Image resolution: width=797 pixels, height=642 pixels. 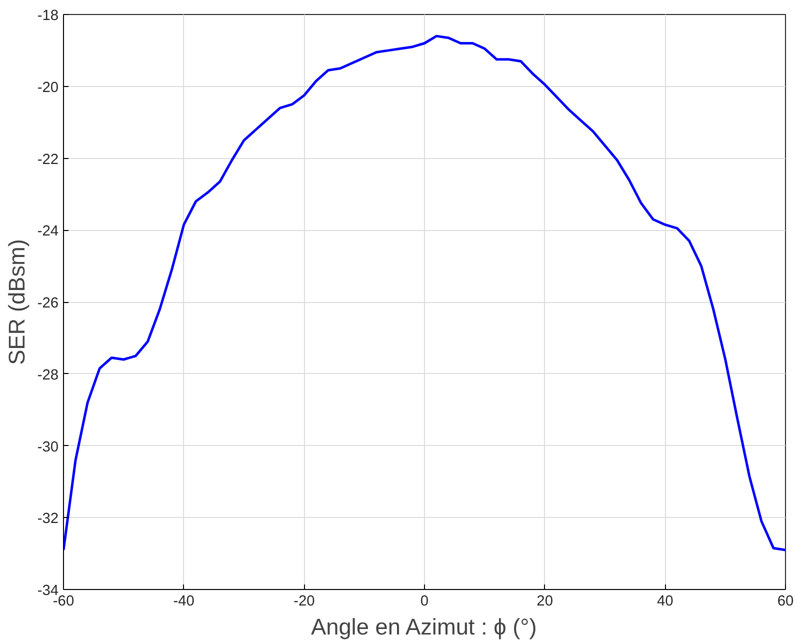 What do you see at coordinates (48, 304) in the screenshot?
I see `y-tick-label: -26` at bounding box center [48, 304].